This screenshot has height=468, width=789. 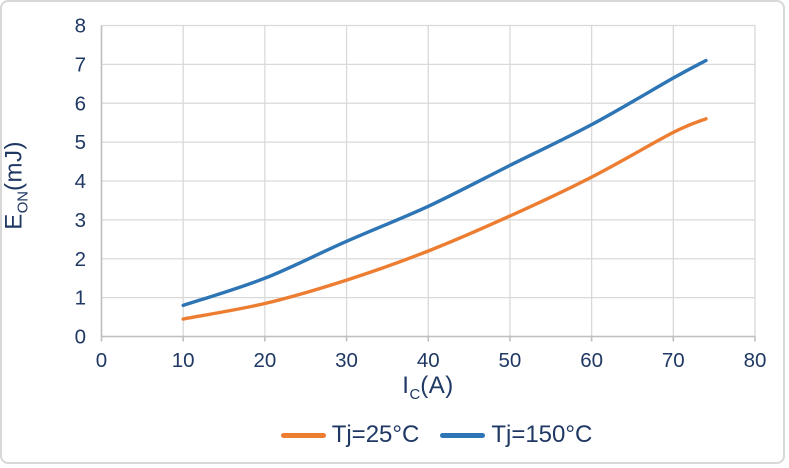 What do you see at coordinates (428, 360) in the screenshot?
I see `svg-text: 40` at bounding box center [428, 360].